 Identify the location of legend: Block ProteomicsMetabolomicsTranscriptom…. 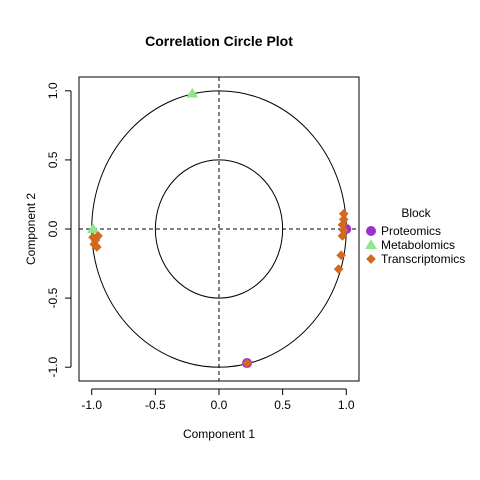
(415, 236).